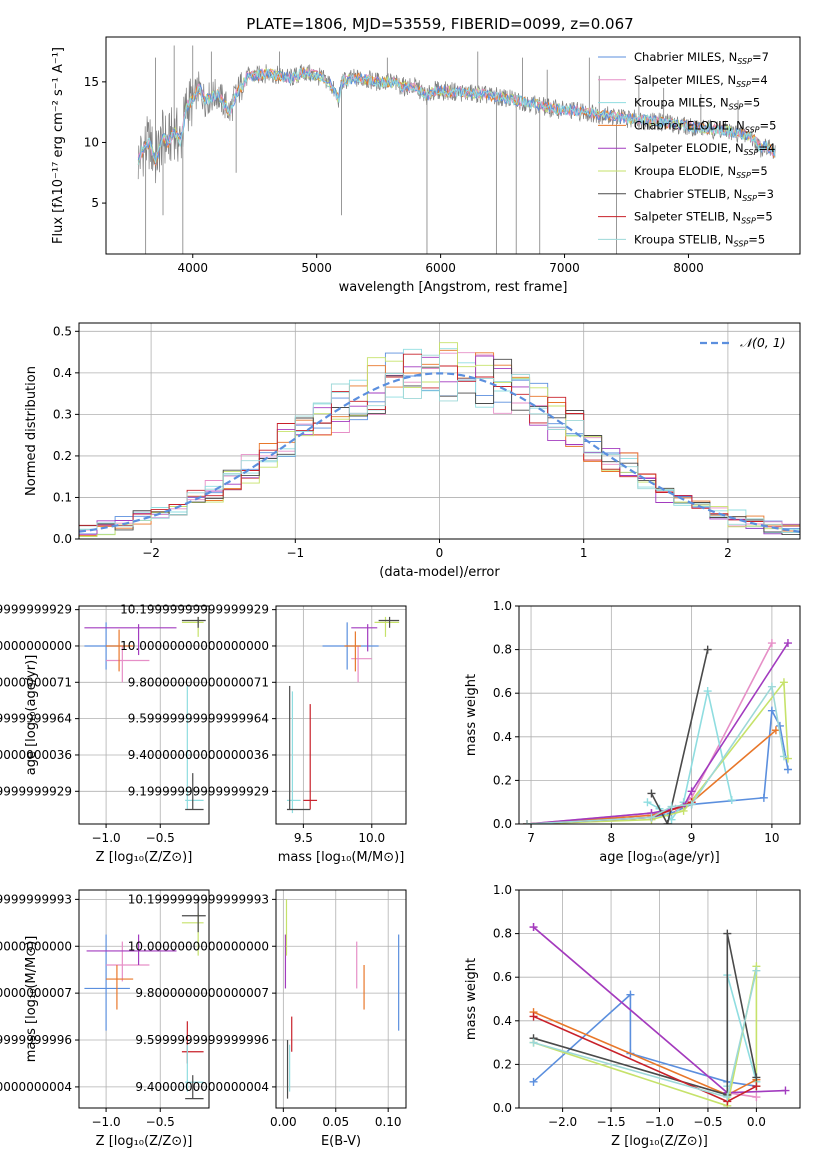  What do you see at coordinates (371, 838) in the screenshot?
I see `x-tick-label: 10.0` at bounding box center [371, 838].